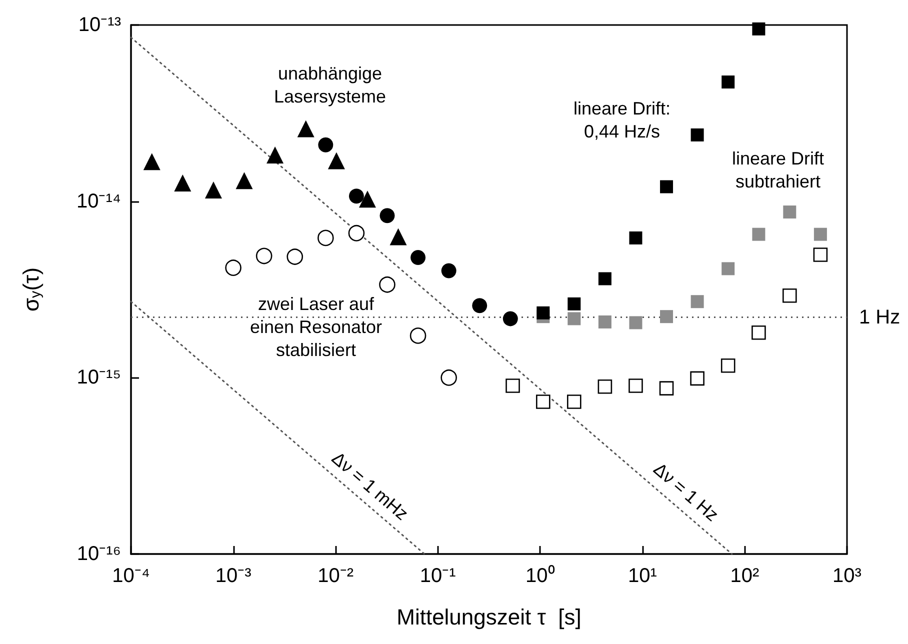  I want to click on x-tick-label: 10⁰, so click(540, 575).